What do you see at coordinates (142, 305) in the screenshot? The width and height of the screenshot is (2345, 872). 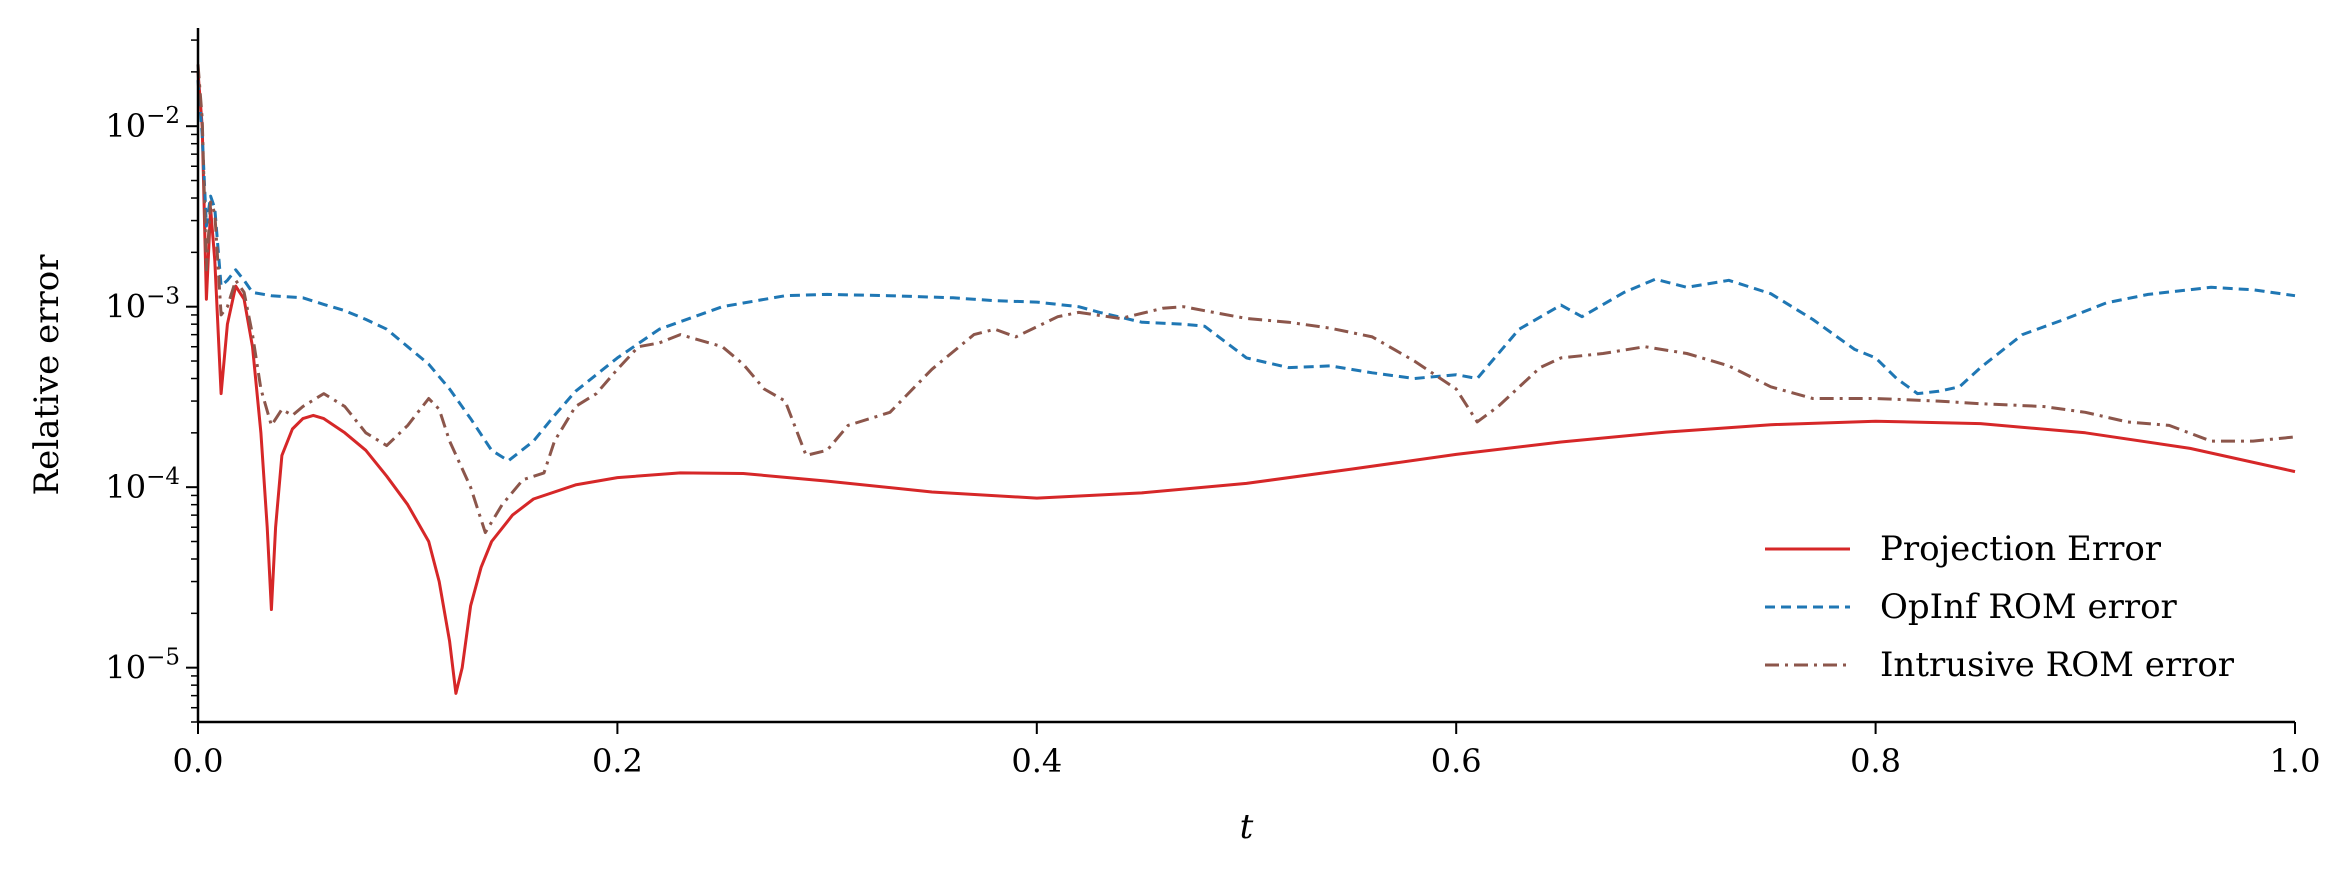 I see `y-tick-label-2: 10⁻³` at bounding box center [142, 305].